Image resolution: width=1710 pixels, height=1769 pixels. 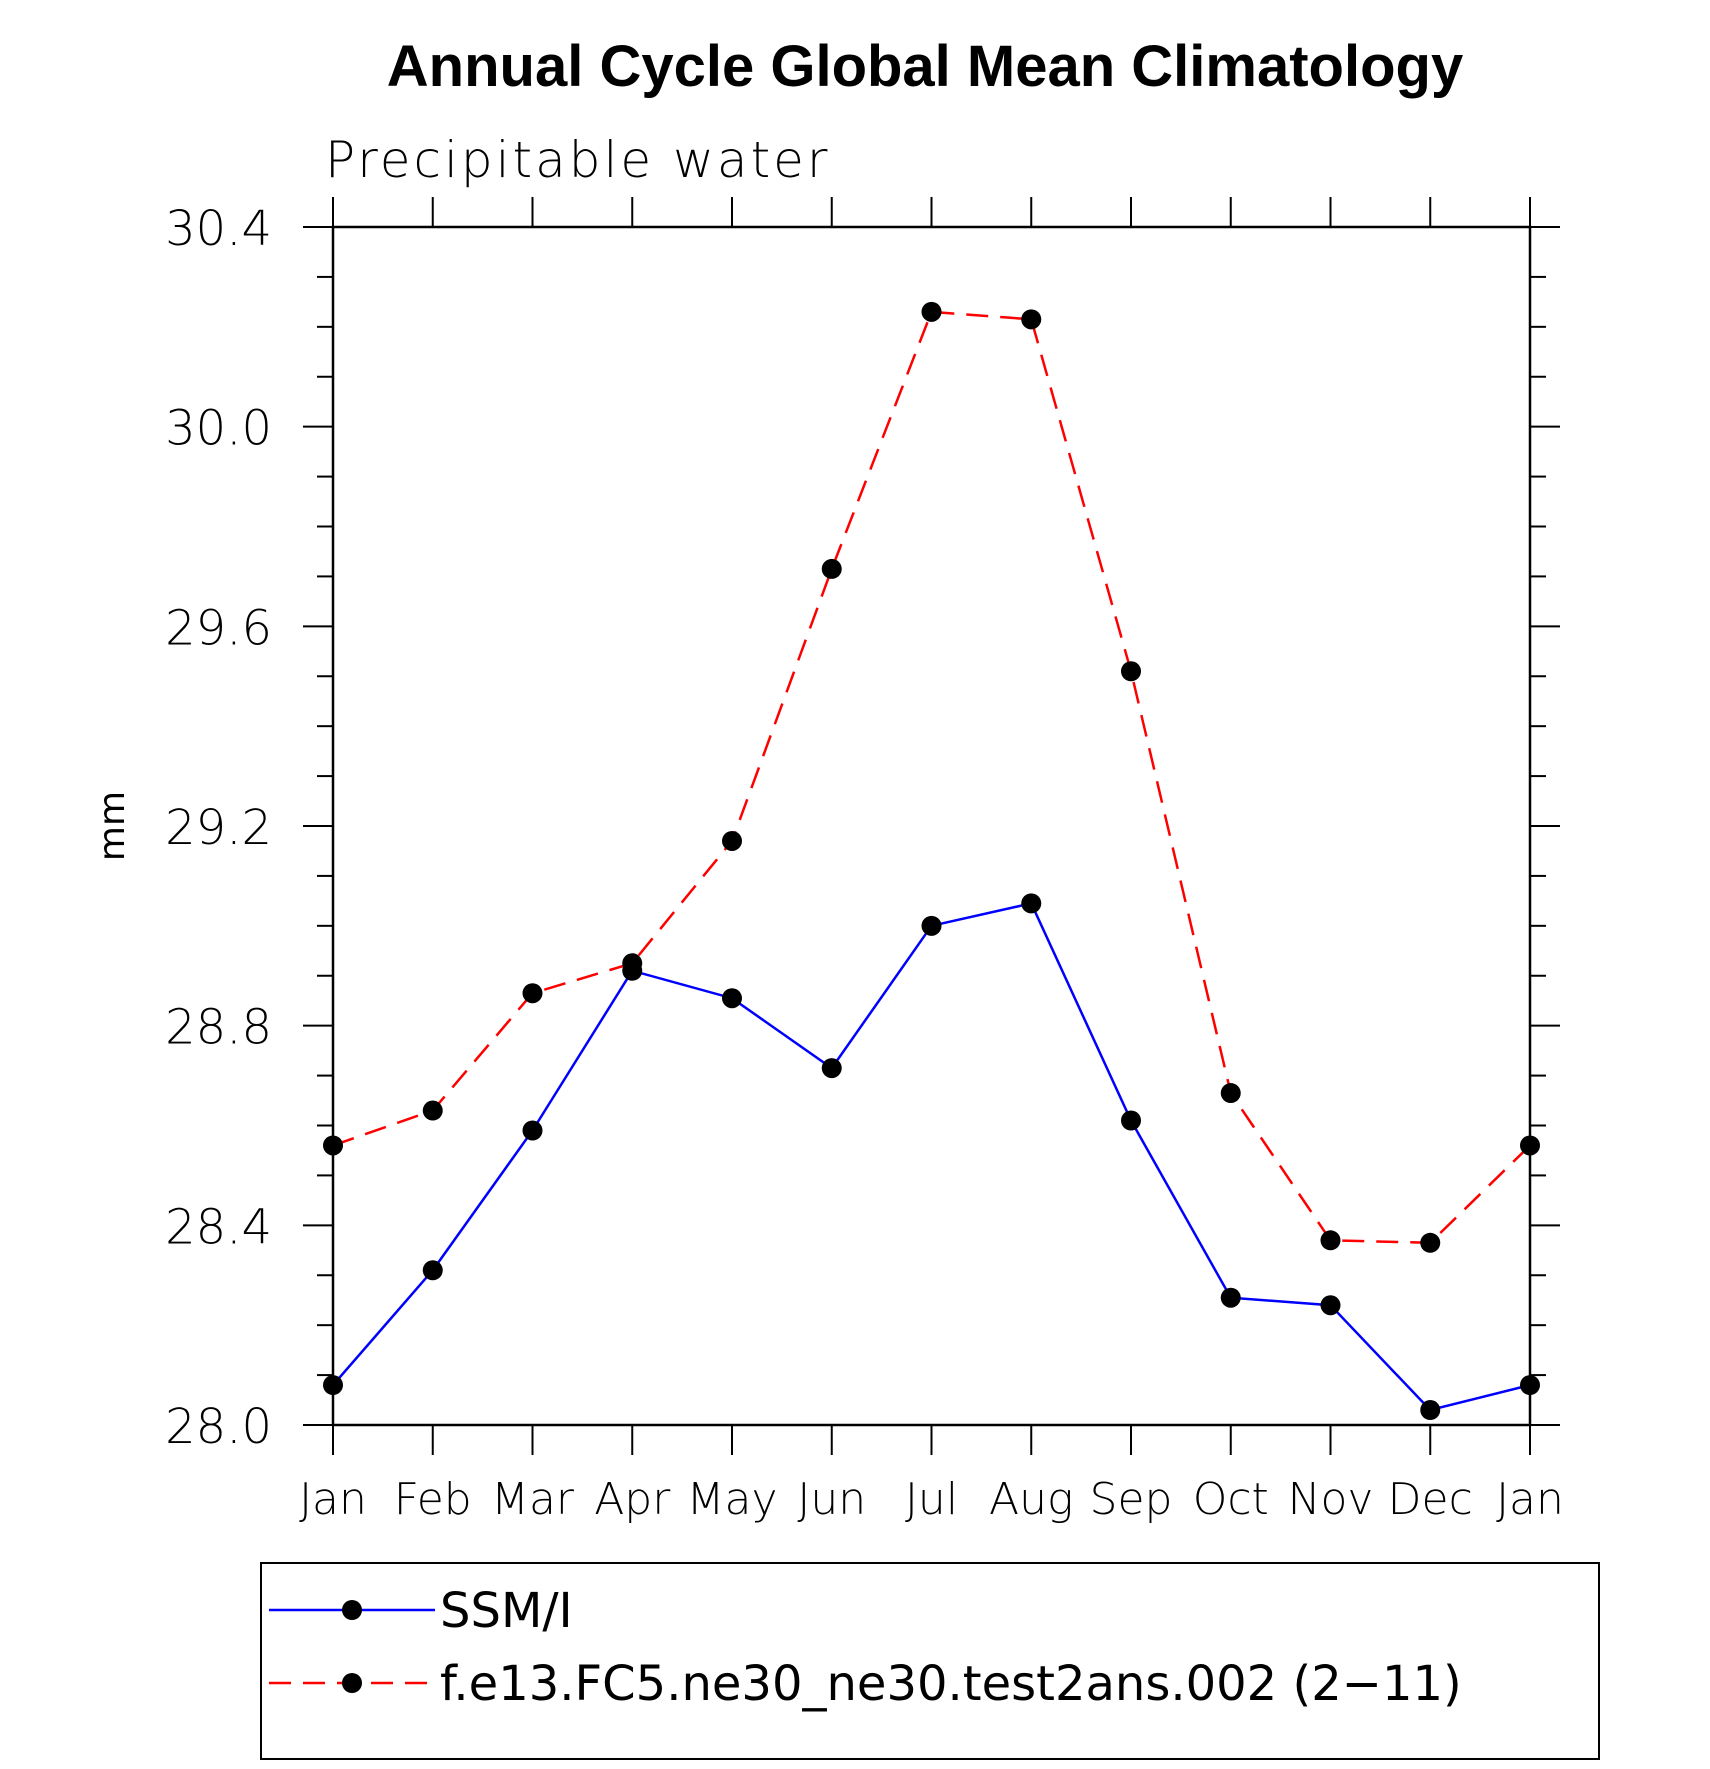 What do you see at coordinates (831, 1499) in the screenshot?
I see `x-tick-label: Jun` at bounding box center [831, 1499].